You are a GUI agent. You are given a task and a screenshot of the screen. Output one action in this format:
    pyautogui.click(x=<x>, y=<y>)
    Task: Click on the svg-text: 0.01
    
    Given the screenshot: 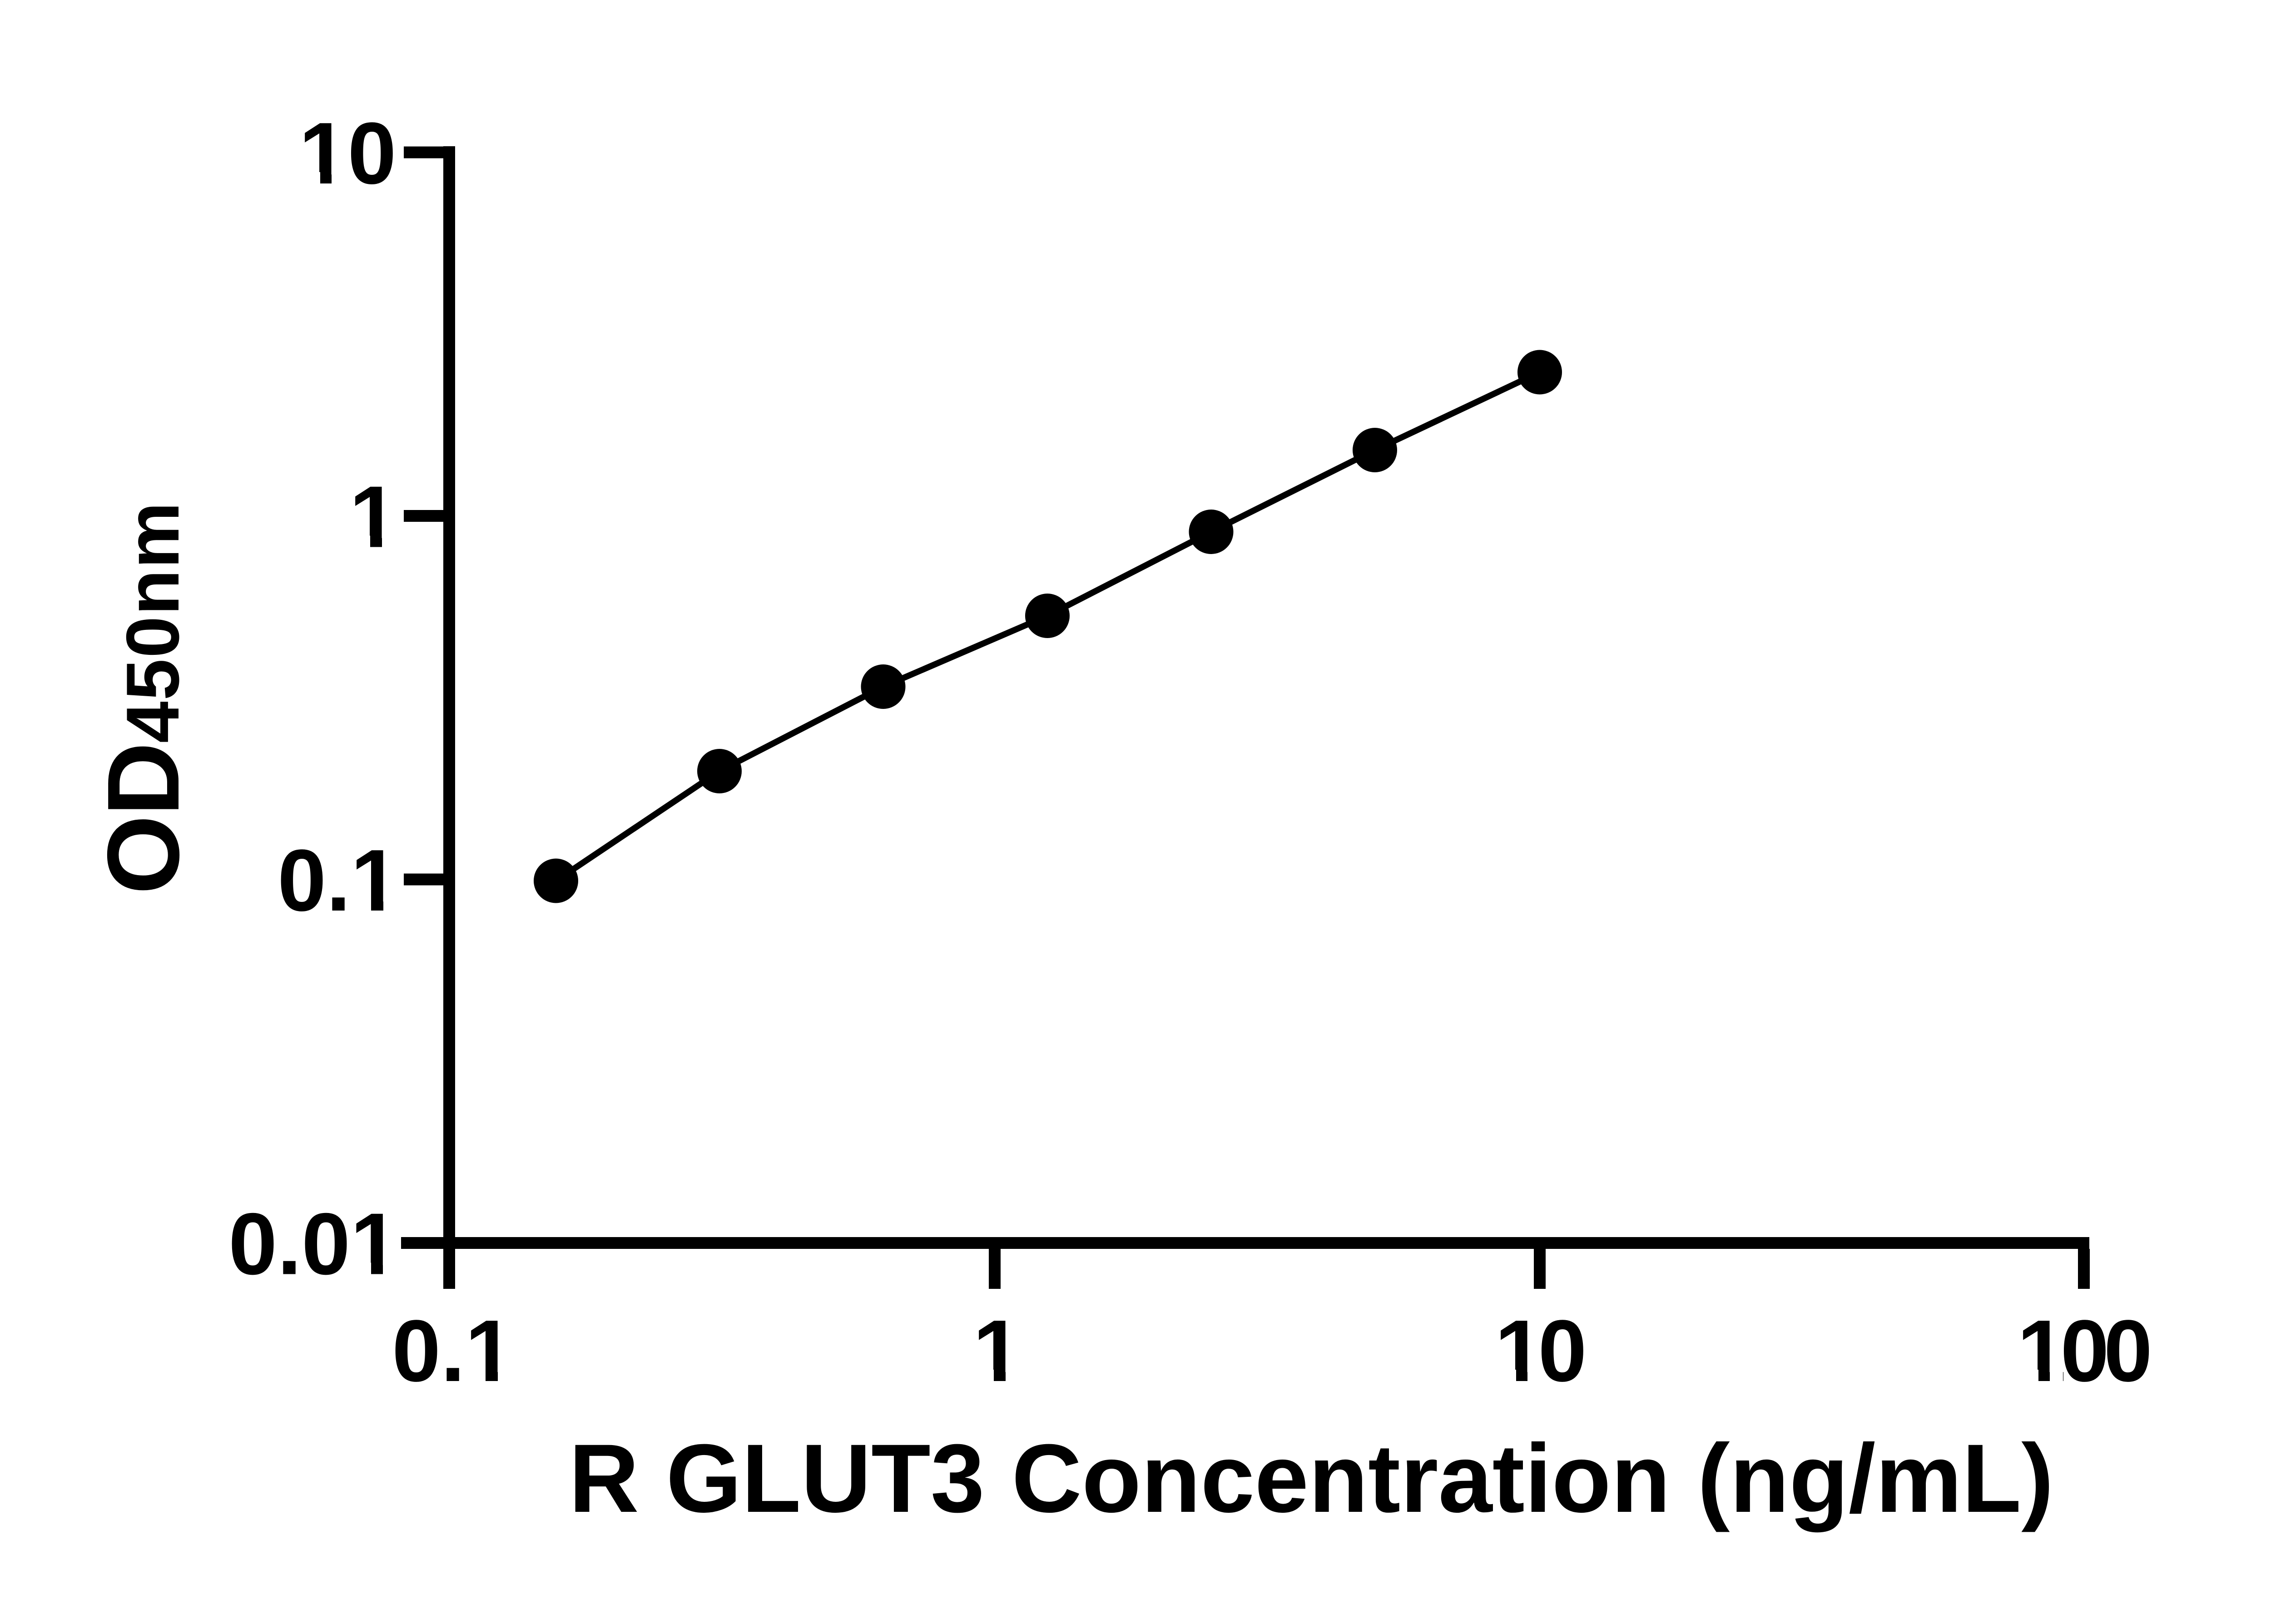 What is the action you would take?
    pyautogui.click(x=313, y=1244)
    